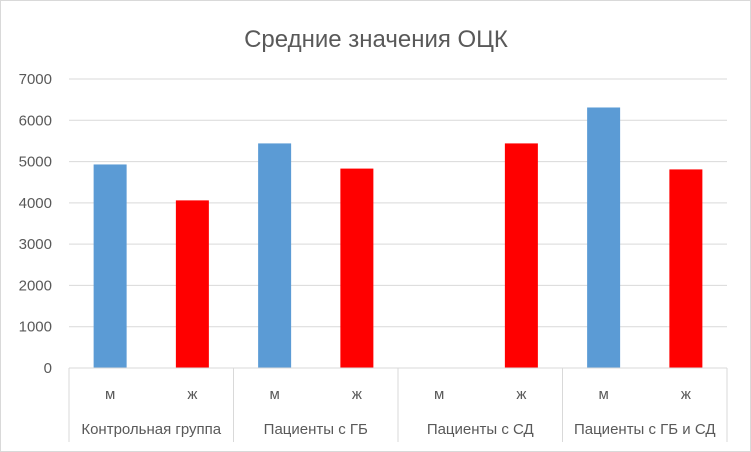 This screenshot has width=751, height=452. Describe the element at coordinates (35, 162) in the screenshot. I see `y-tick-label: 5000` at that location.